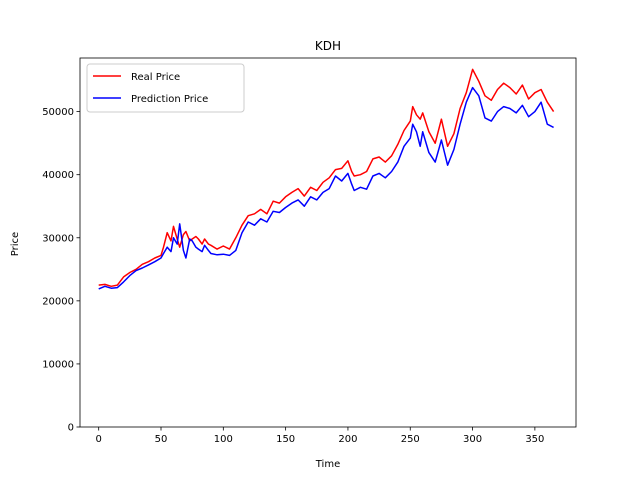 This screenshot has width=640, height=480. Describe the element at coordinates (15, 244) in the screenshot. I see `y-axis-title: Price` at that location.